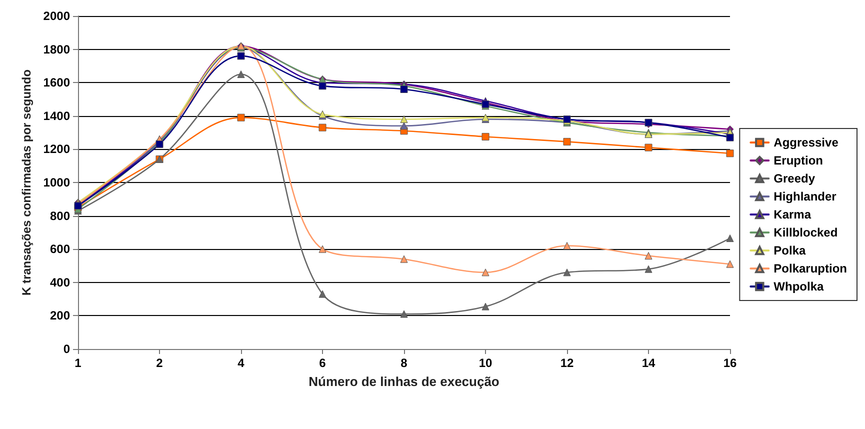 This screenshot has height=429, width=865. What do you see at coordinates (241, 363) in the screenshot?
I see `x-tick-label: 4` at bounding box center [241, 363].